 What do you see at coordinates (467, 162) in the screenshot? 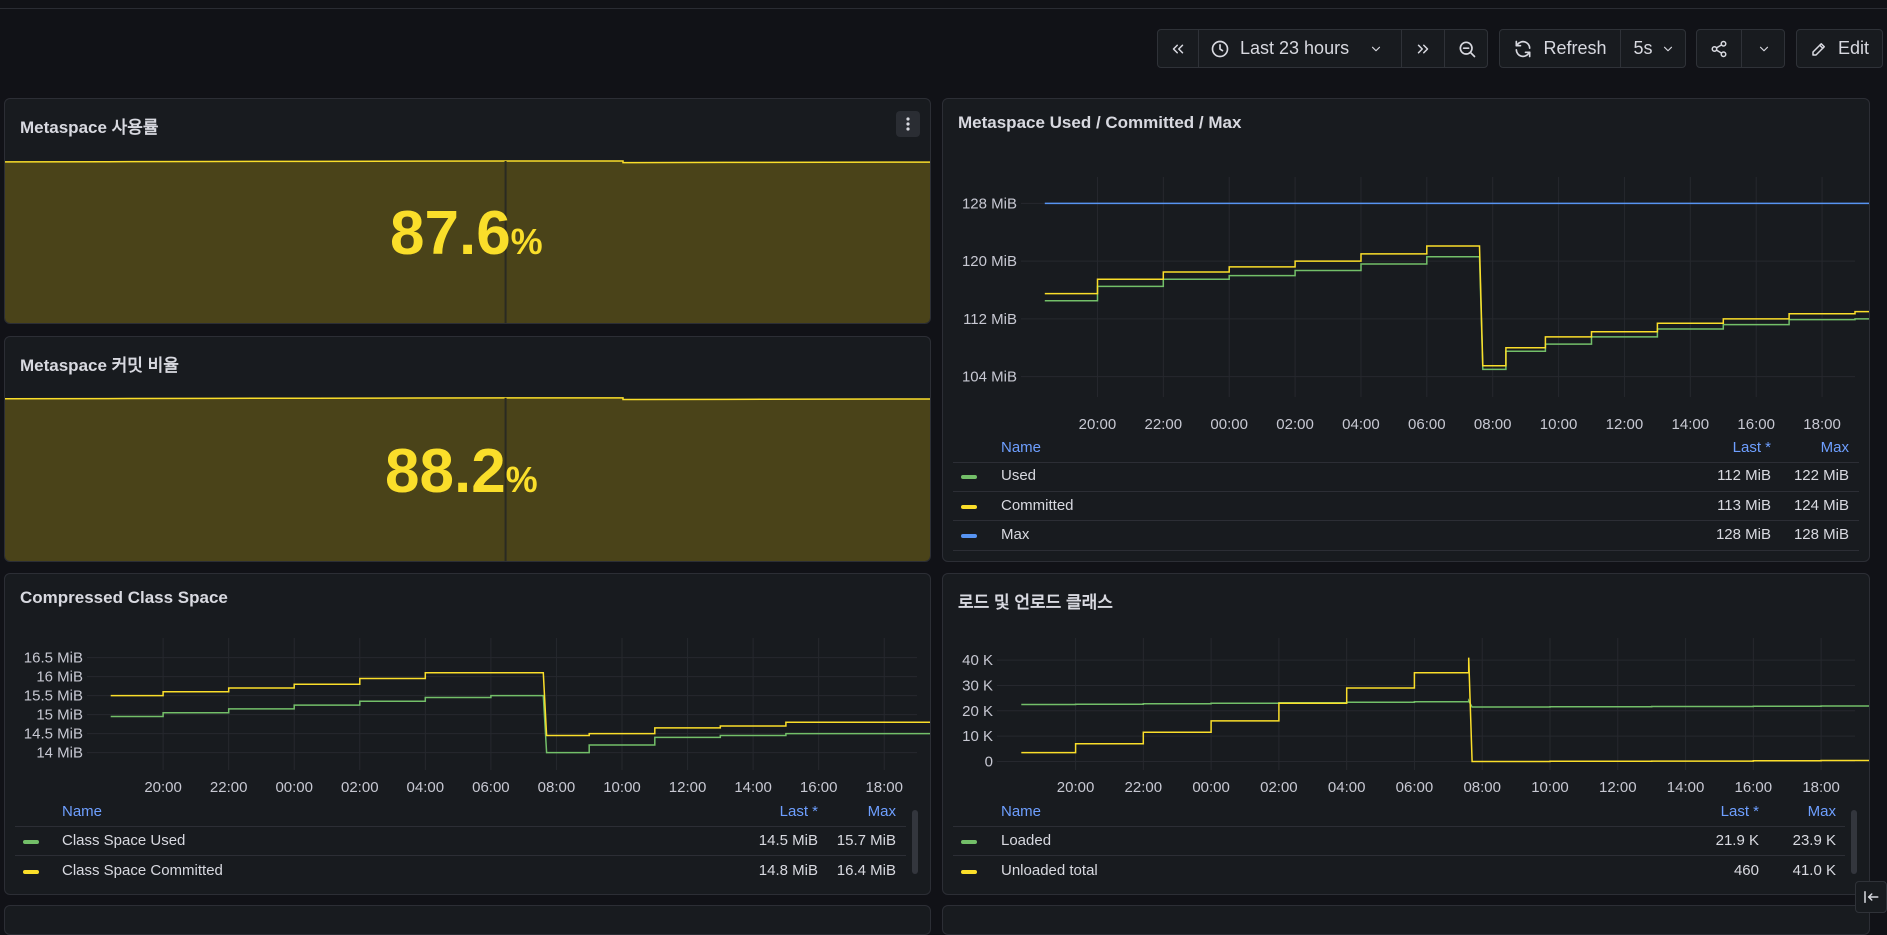
I see `sparkline-line` at bounding box center [467, 162].